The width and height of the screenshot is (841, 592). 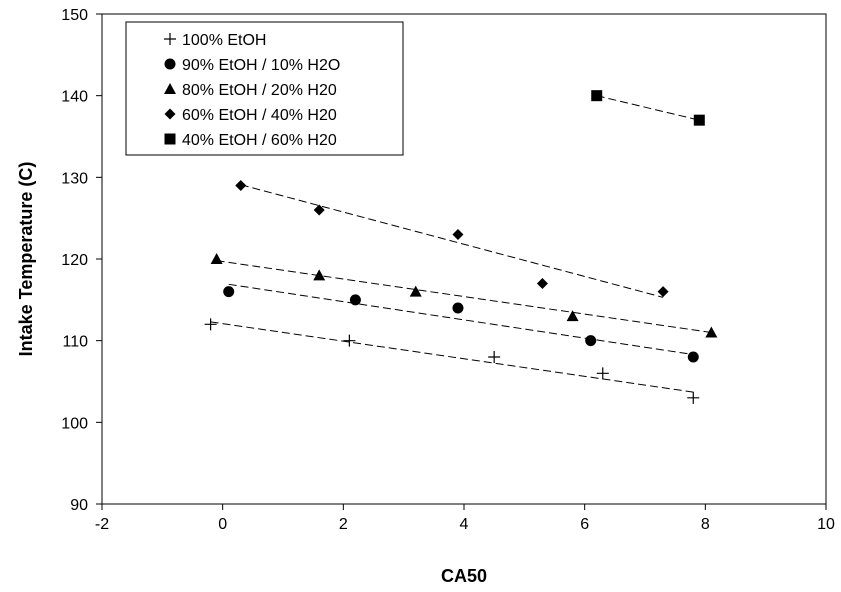 What do you see at coordinates (170, 64) in the screenshot?
I see `legend-marker-circle` at bounding box center [170, 64].